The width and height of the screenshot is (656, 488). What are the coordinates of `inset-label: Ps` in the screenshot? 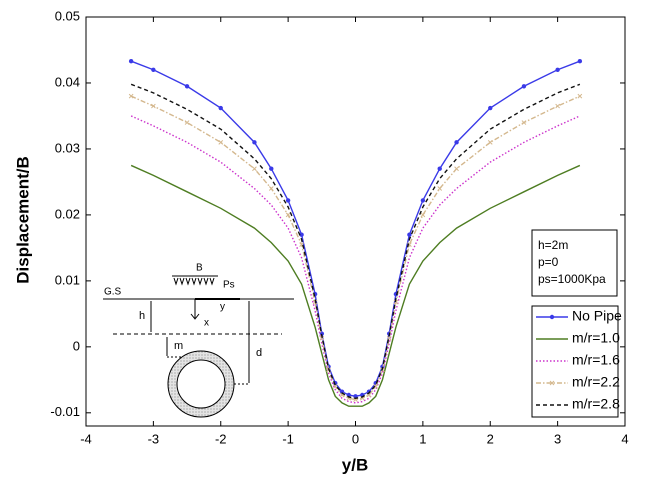 It's located at (229, 285).